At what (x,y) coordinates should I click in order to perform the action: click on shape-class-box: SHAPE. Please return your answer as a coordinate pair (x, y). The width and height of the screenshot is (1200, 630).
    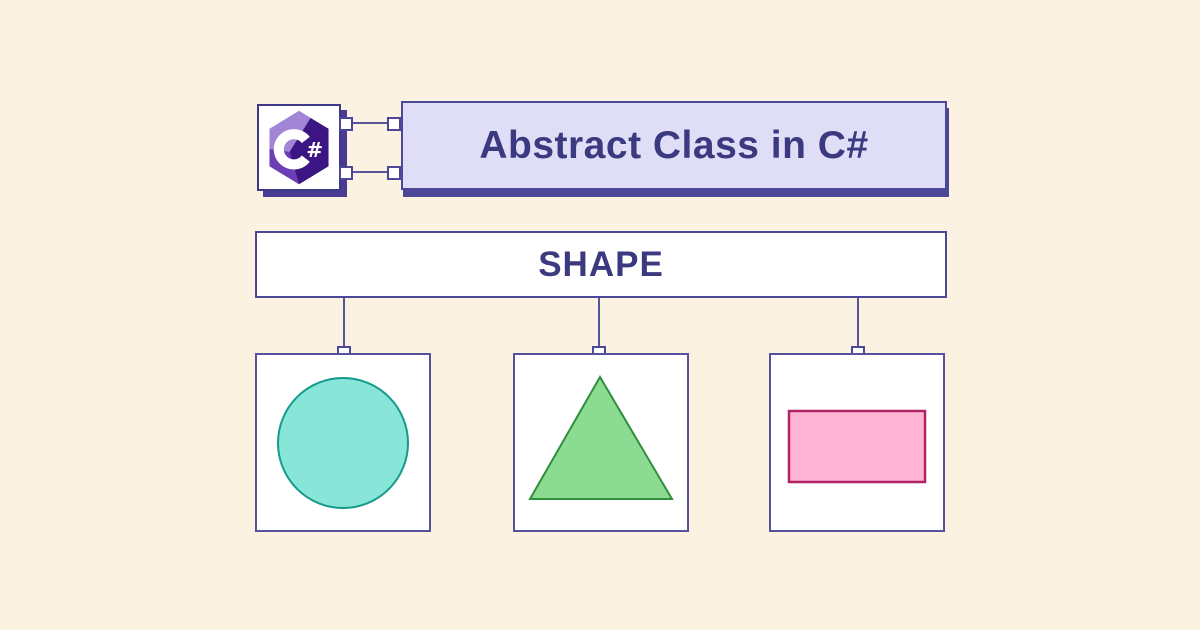
    Looking at the image, I should click on (601, 264).